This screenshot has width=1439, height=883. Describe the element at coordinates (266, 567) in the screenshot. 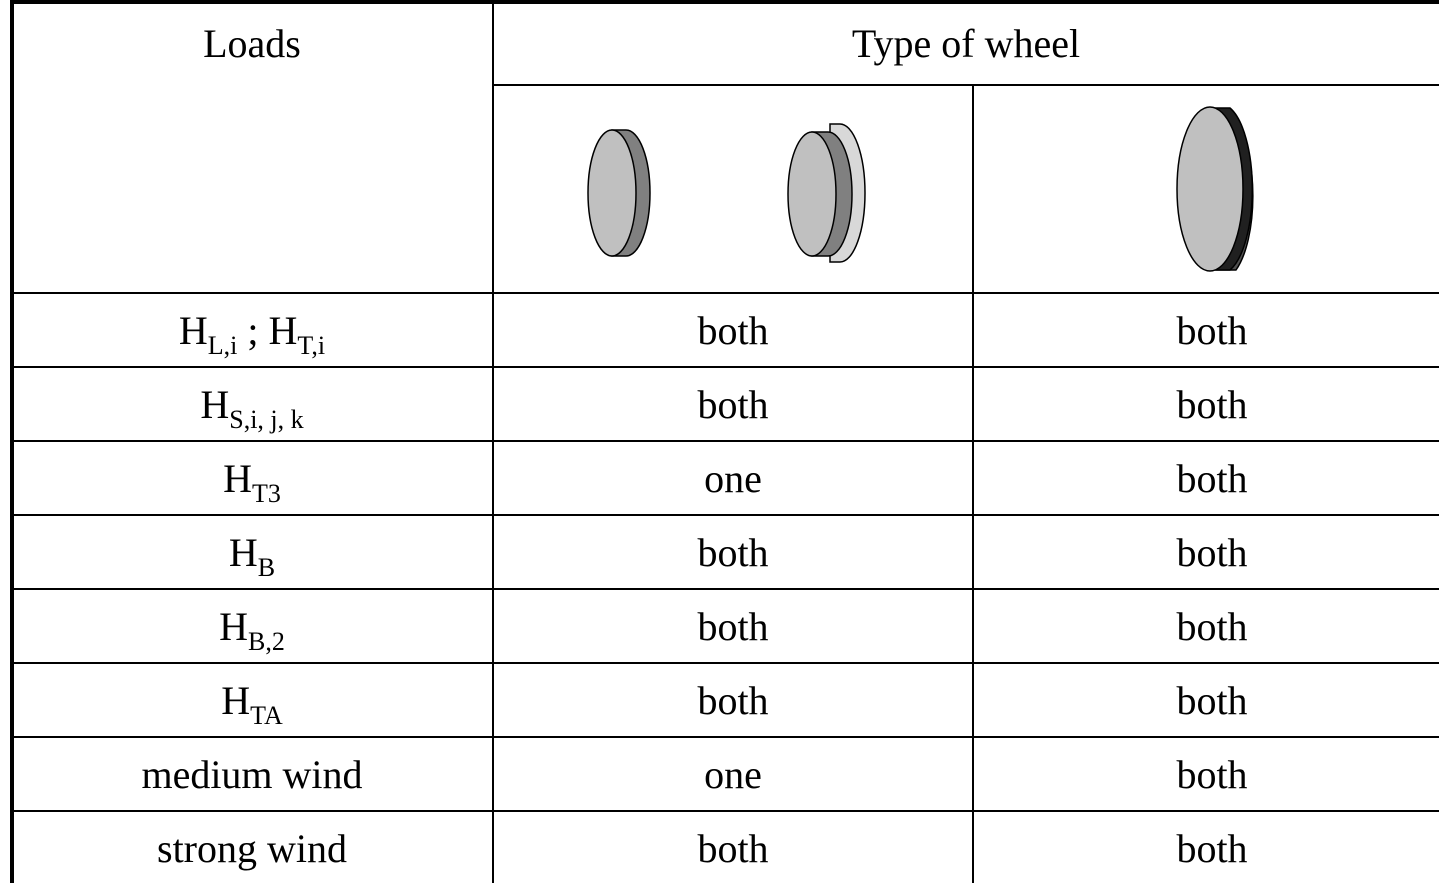

I see `subscript: B` at that location.